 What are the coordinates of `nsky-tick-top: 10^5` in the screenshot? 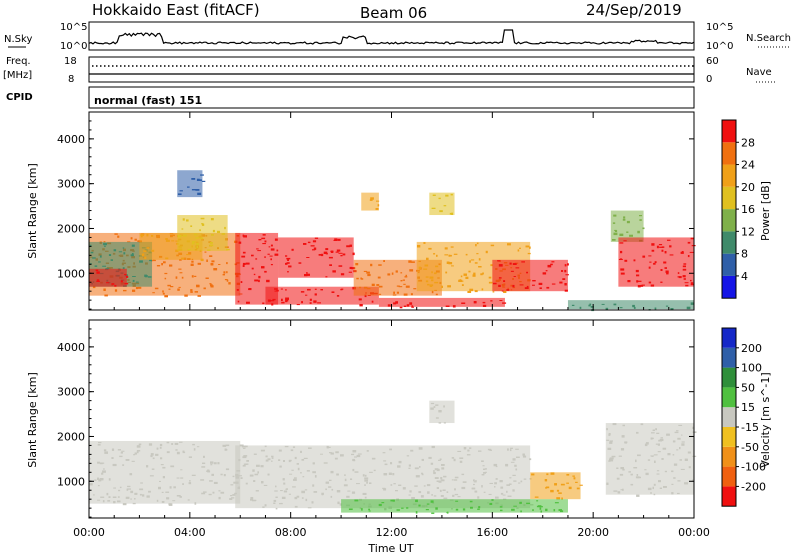 It's located at (73, 27).